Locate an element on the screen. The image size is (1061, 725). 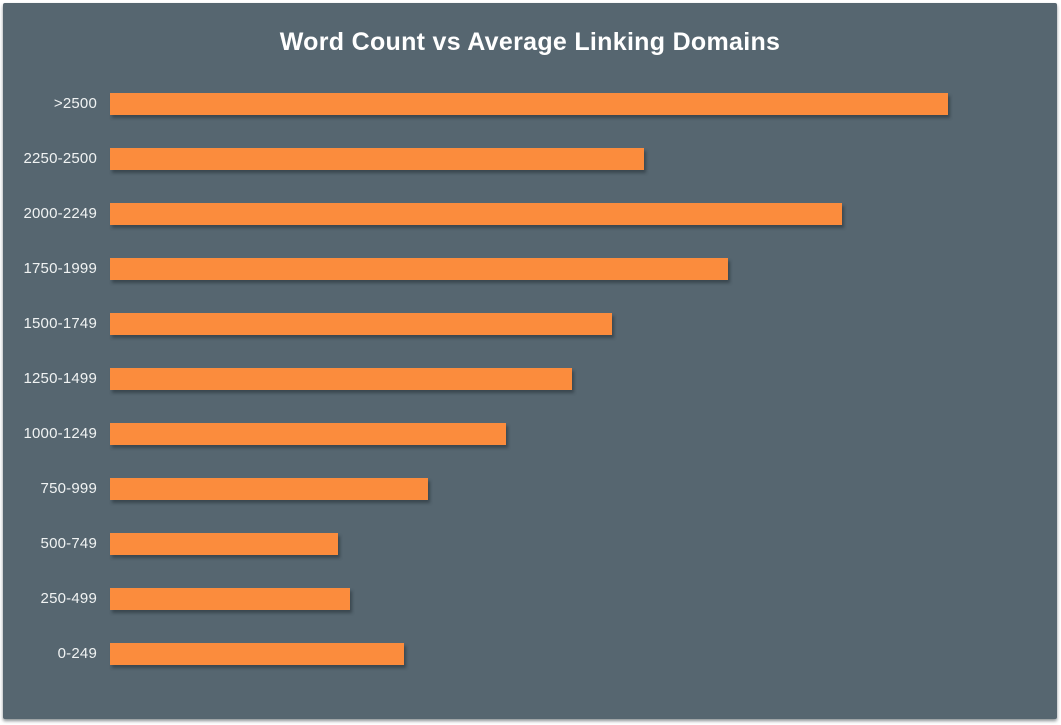
chart-row: >2500 is located at coordinates (530, 104).